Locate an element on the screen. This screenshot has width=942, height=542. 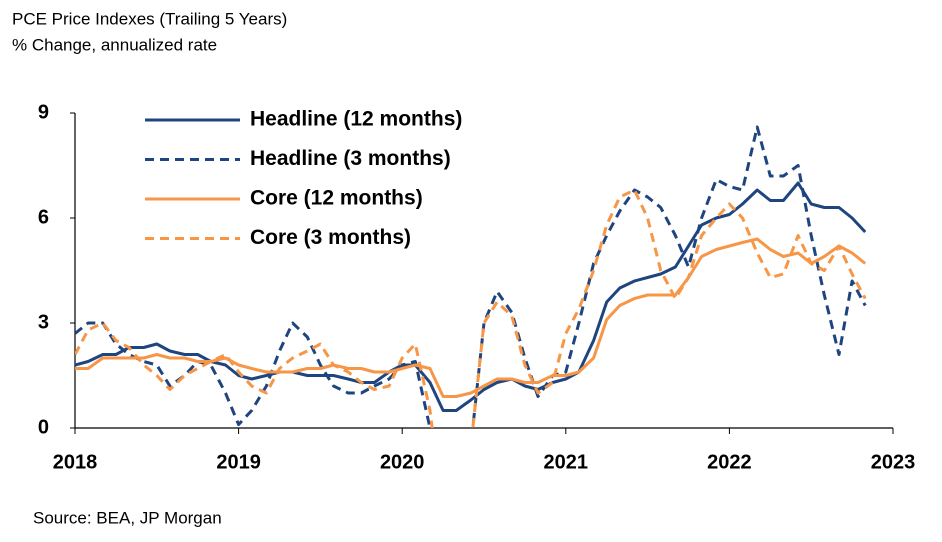
x-tick-label: 2021 is located at coordinates (566, 462).